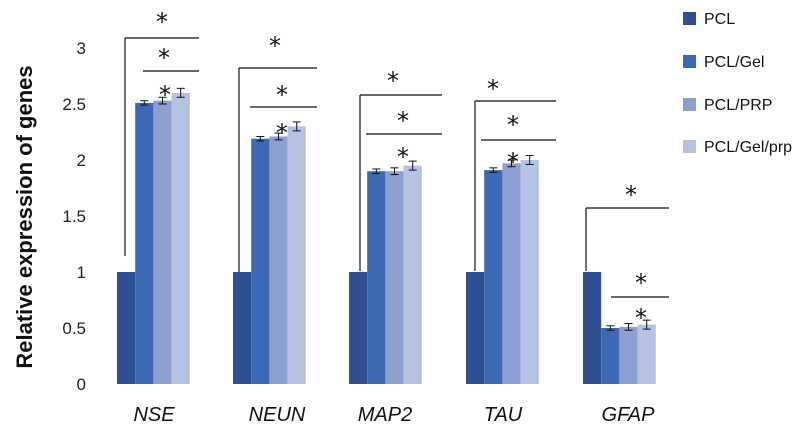  Describe the element at coordinates (734, 62) in the screenshot. I see `legend-label: PCL/Gel` at that location.